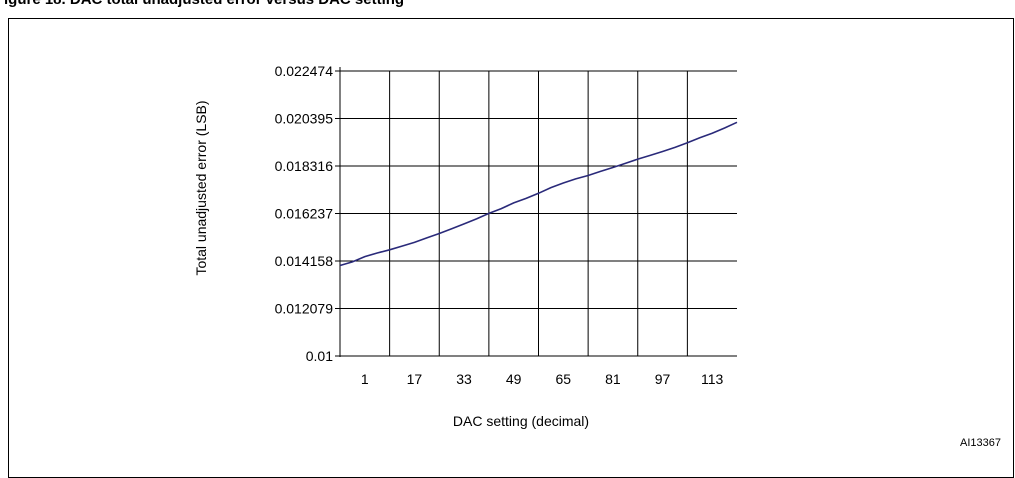  Describe the element at coordinates (521, 421) in the screenshot. I see `x-axis-label: DAC setting (decimal)` at that location.